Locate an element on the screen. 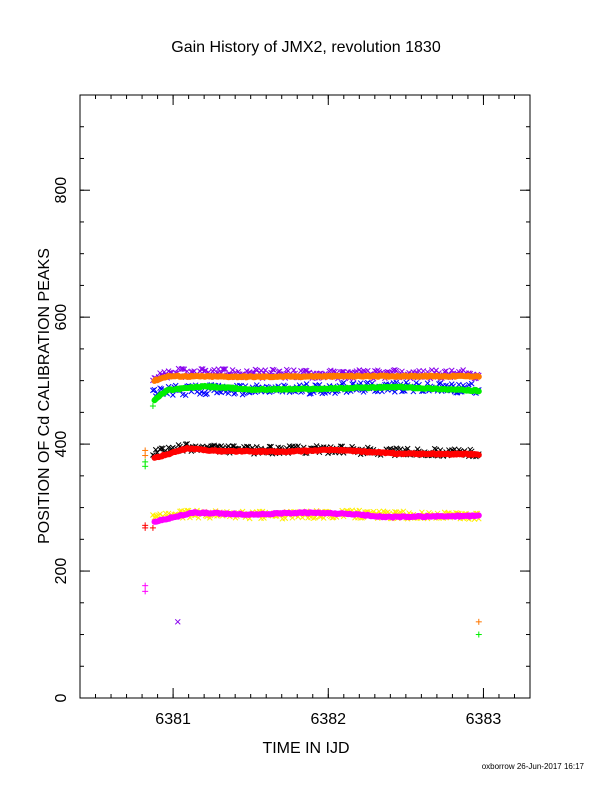  footer-credit: oxborrow 26-Jun-2017 16:17 is located at coordinates (533, 766).